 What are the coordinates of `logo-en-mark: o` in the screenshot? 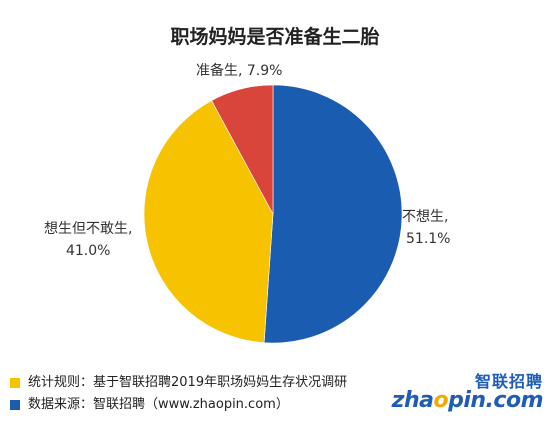 It's located at (441, 400).